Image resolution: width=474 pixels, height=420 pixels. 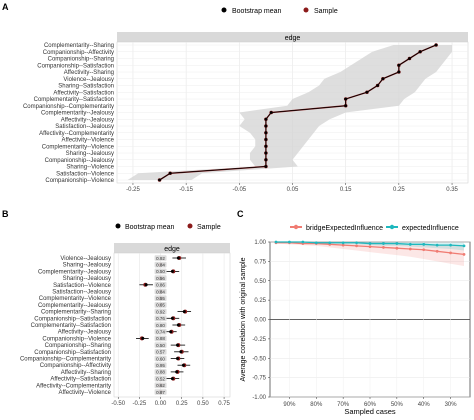 I want to click on legend-label-bridge: bridgeExpectedInfluence, so click(x=344, y=228).